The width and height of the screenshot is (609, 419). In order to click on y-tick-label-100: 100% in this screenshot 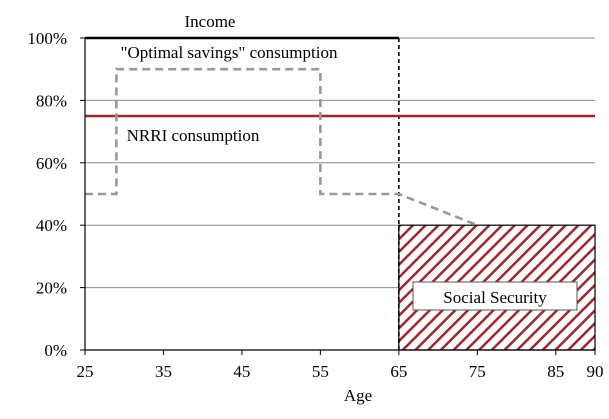, I will do `click(47, 38)`.